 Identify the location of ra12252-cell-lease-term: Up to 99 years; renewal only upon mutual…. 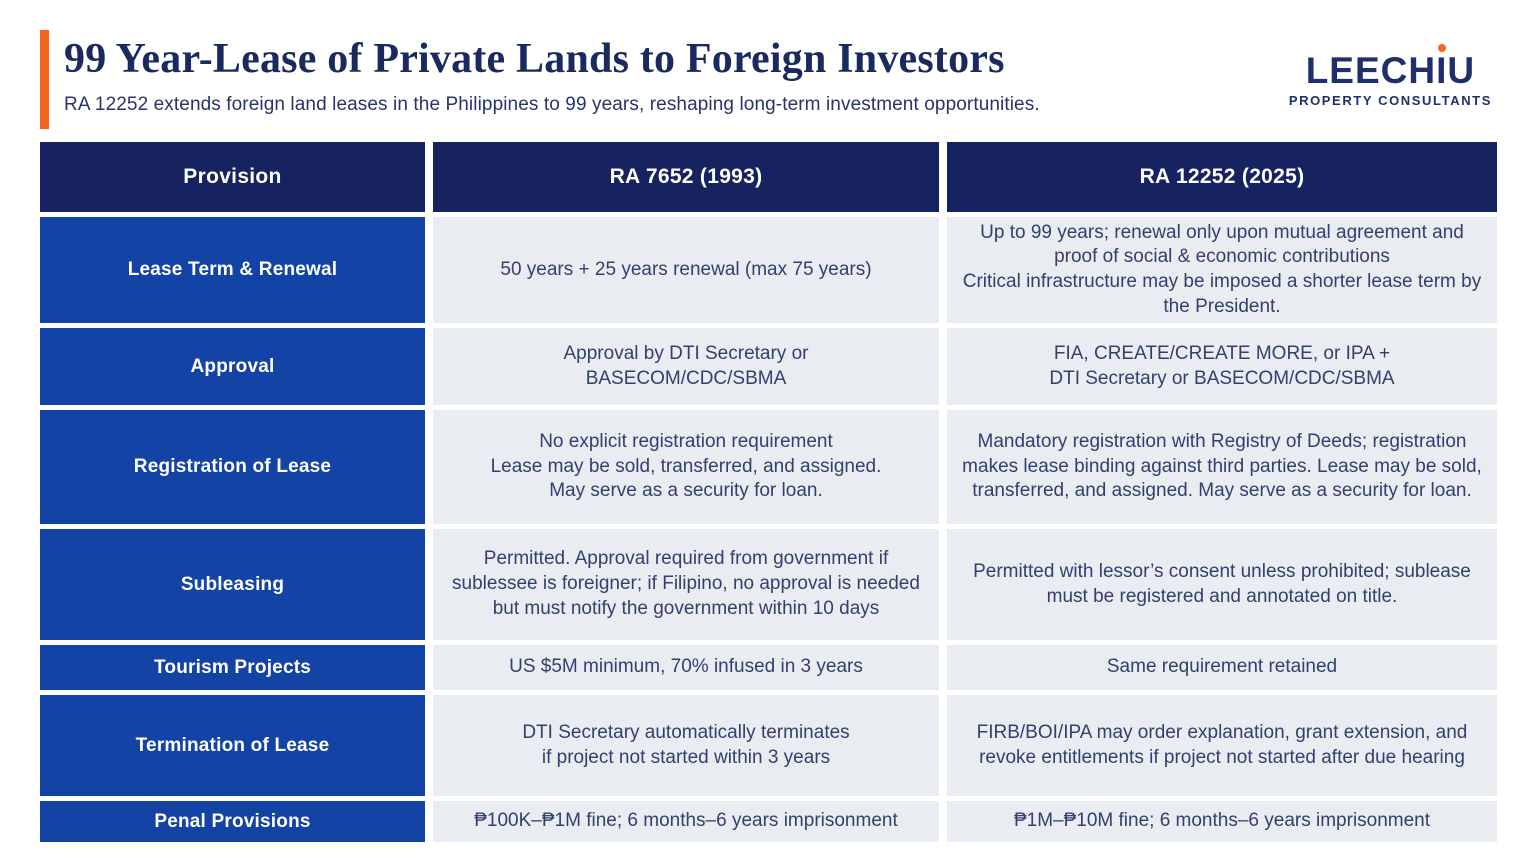
(1222, 270).